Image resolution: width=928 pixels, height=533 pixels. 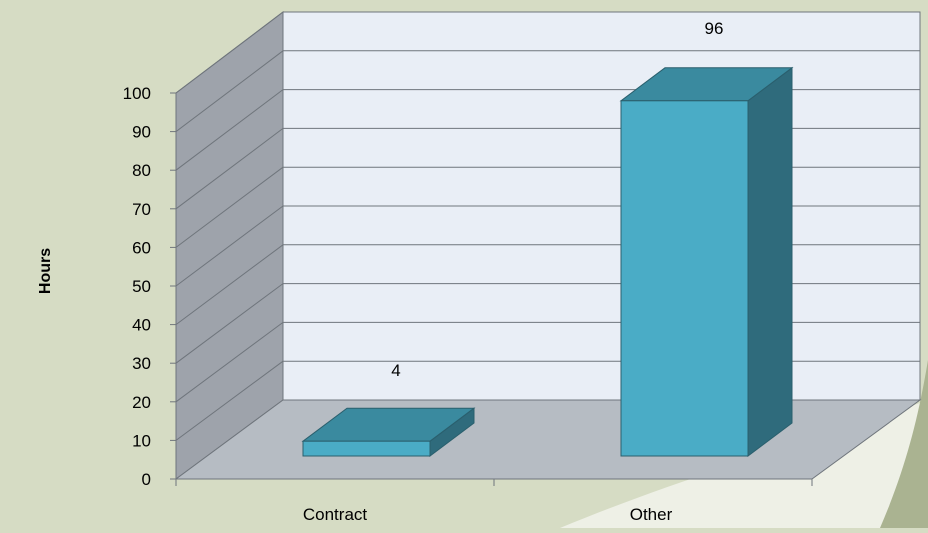 What do you see at coordinates (770, 261) in the screenshot?
I see `bar-side` at bounding box center [770, 261].